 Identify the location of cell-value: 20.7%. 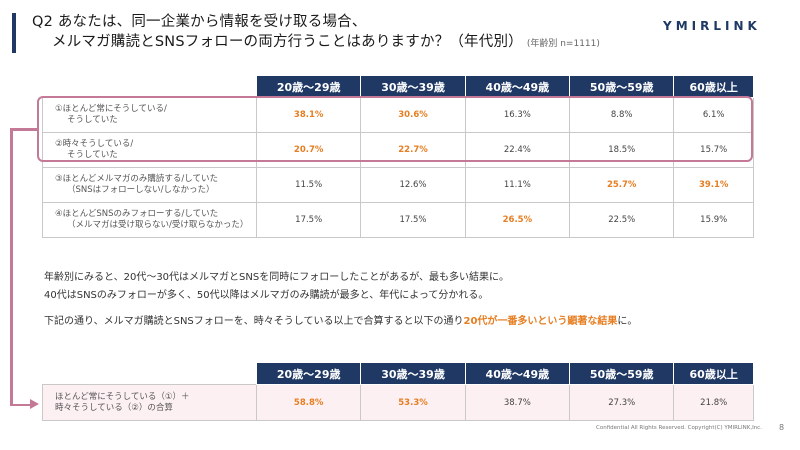
(308, 150).